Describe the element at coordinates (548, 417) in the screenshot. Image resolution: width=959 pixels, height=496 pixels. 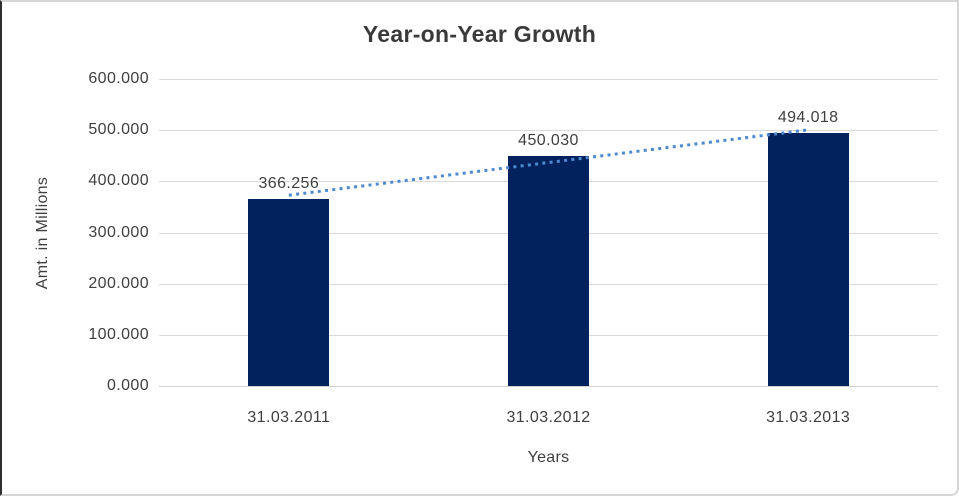
I see `x-tick-label: 31.03.2012` at that location.